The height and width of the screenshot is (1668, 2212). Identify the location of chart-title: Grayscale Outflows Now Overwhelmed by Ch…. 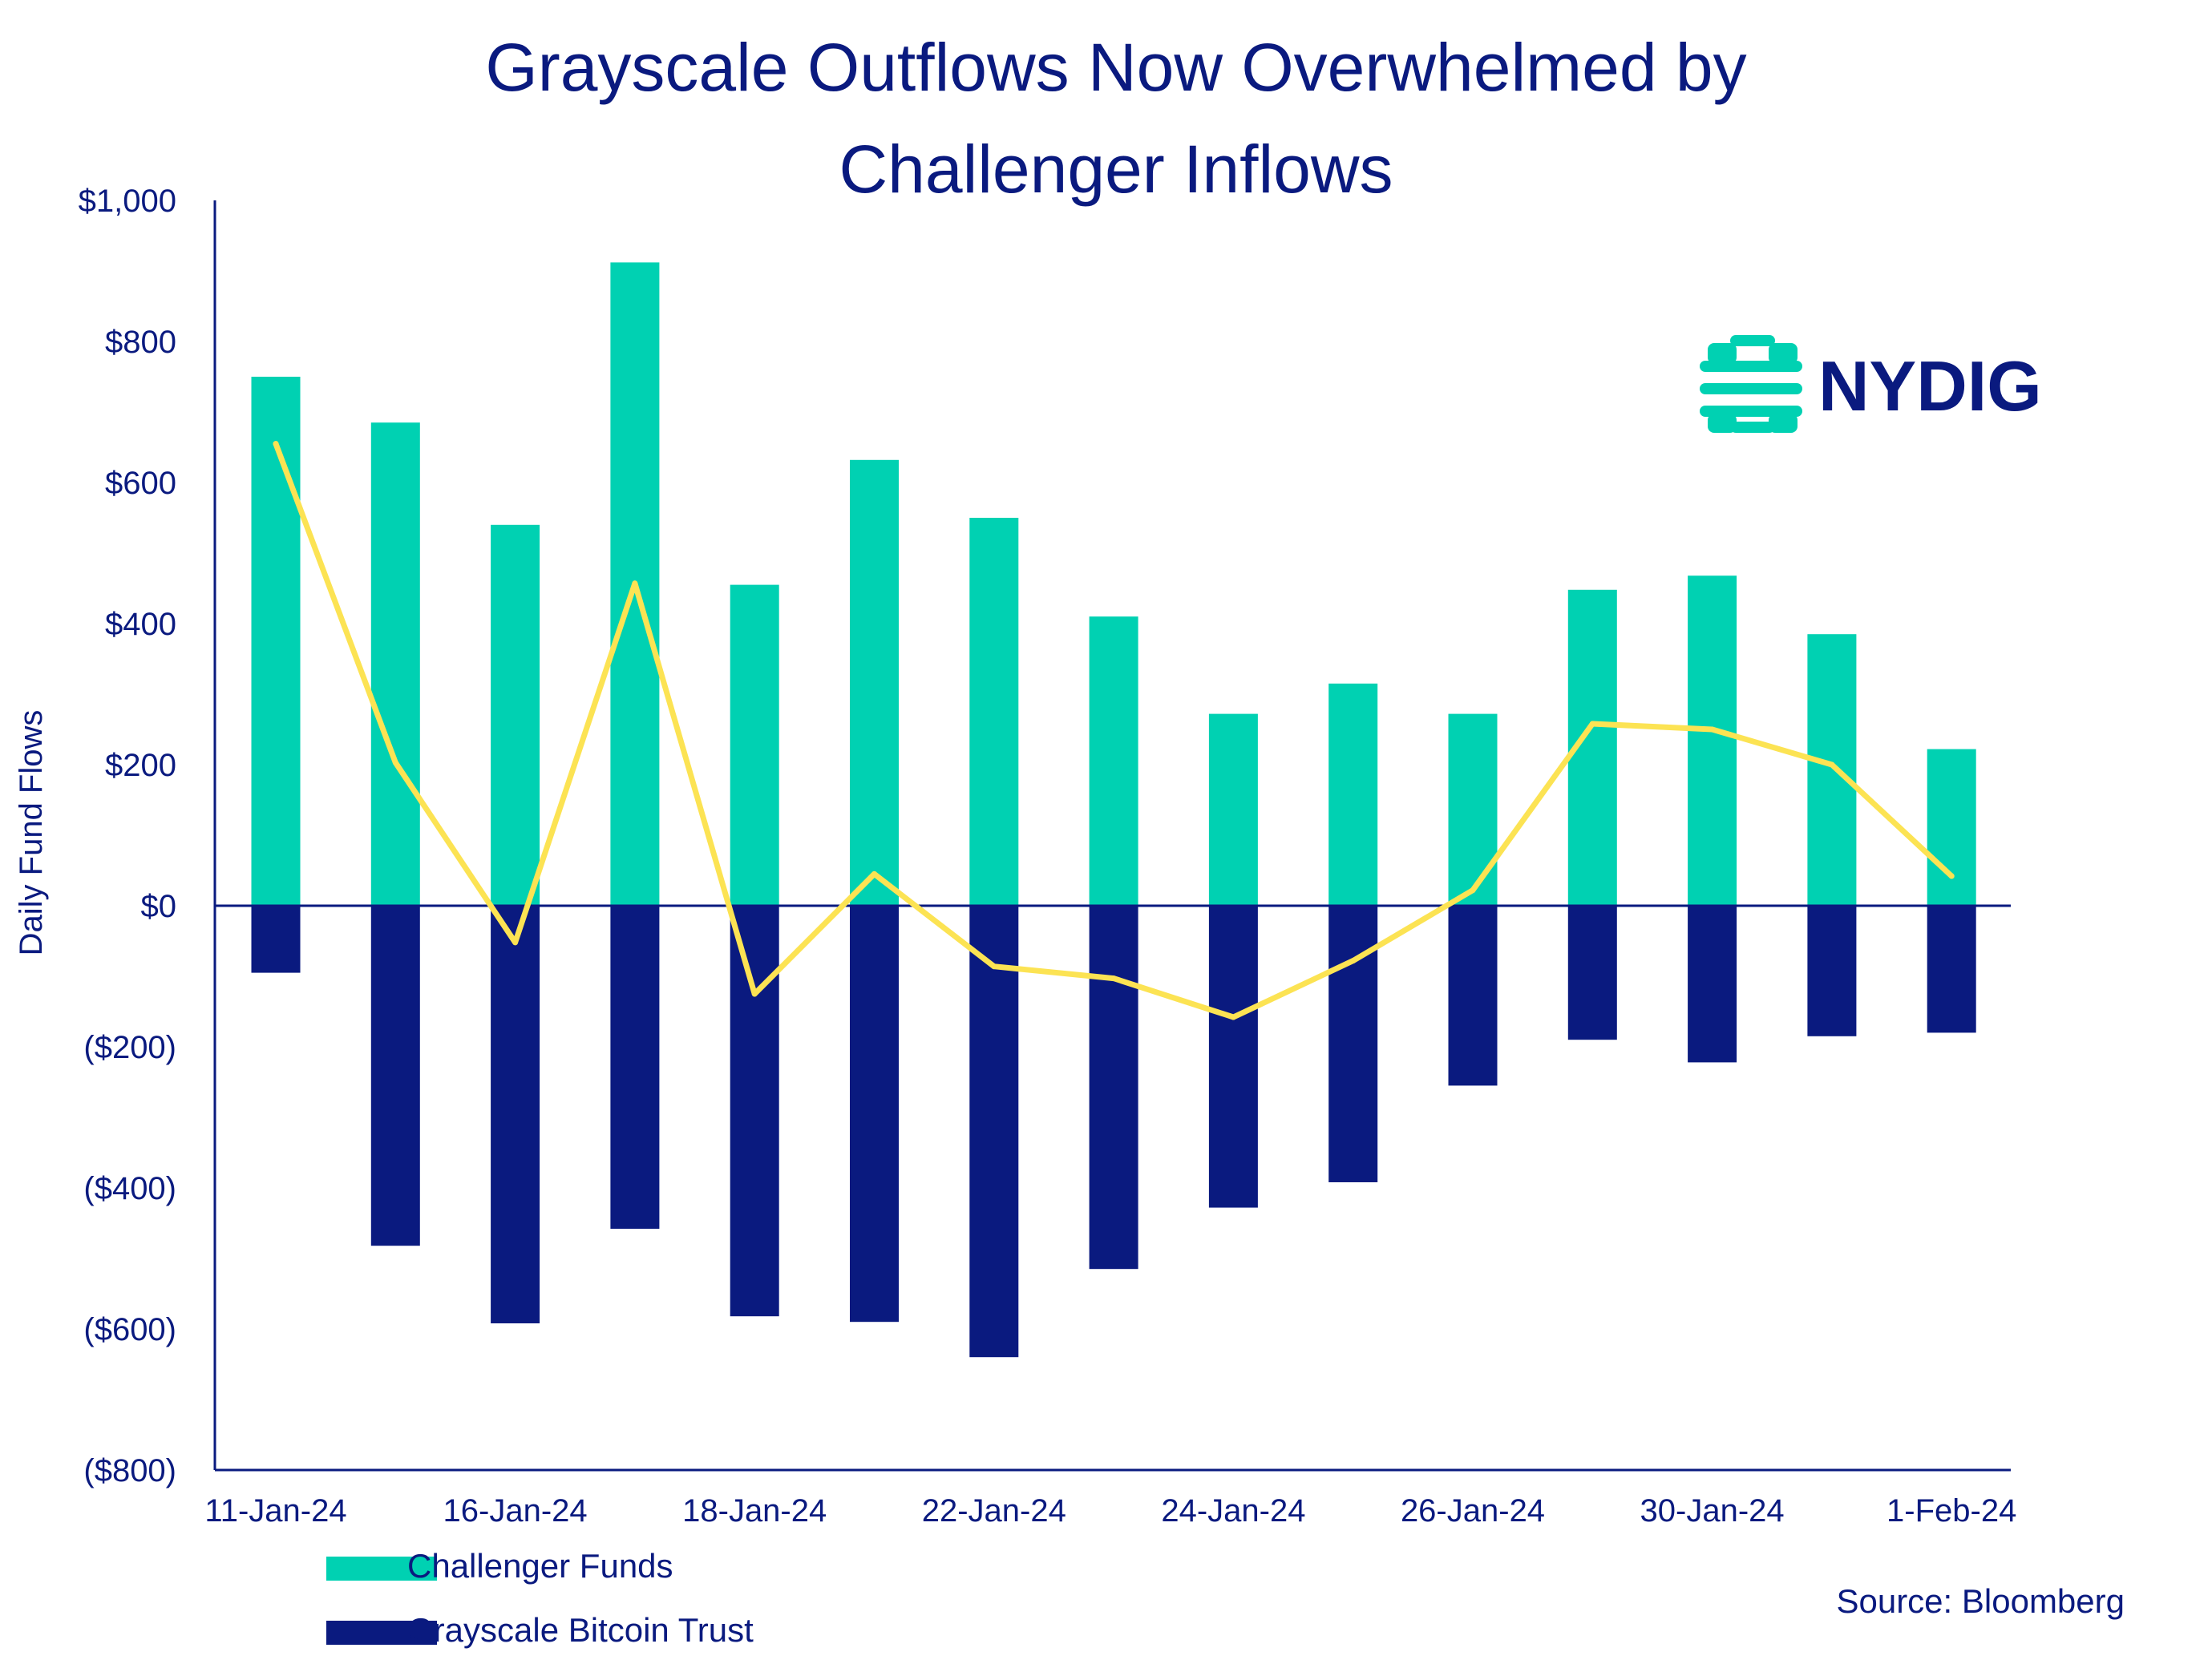
(1115, 118).